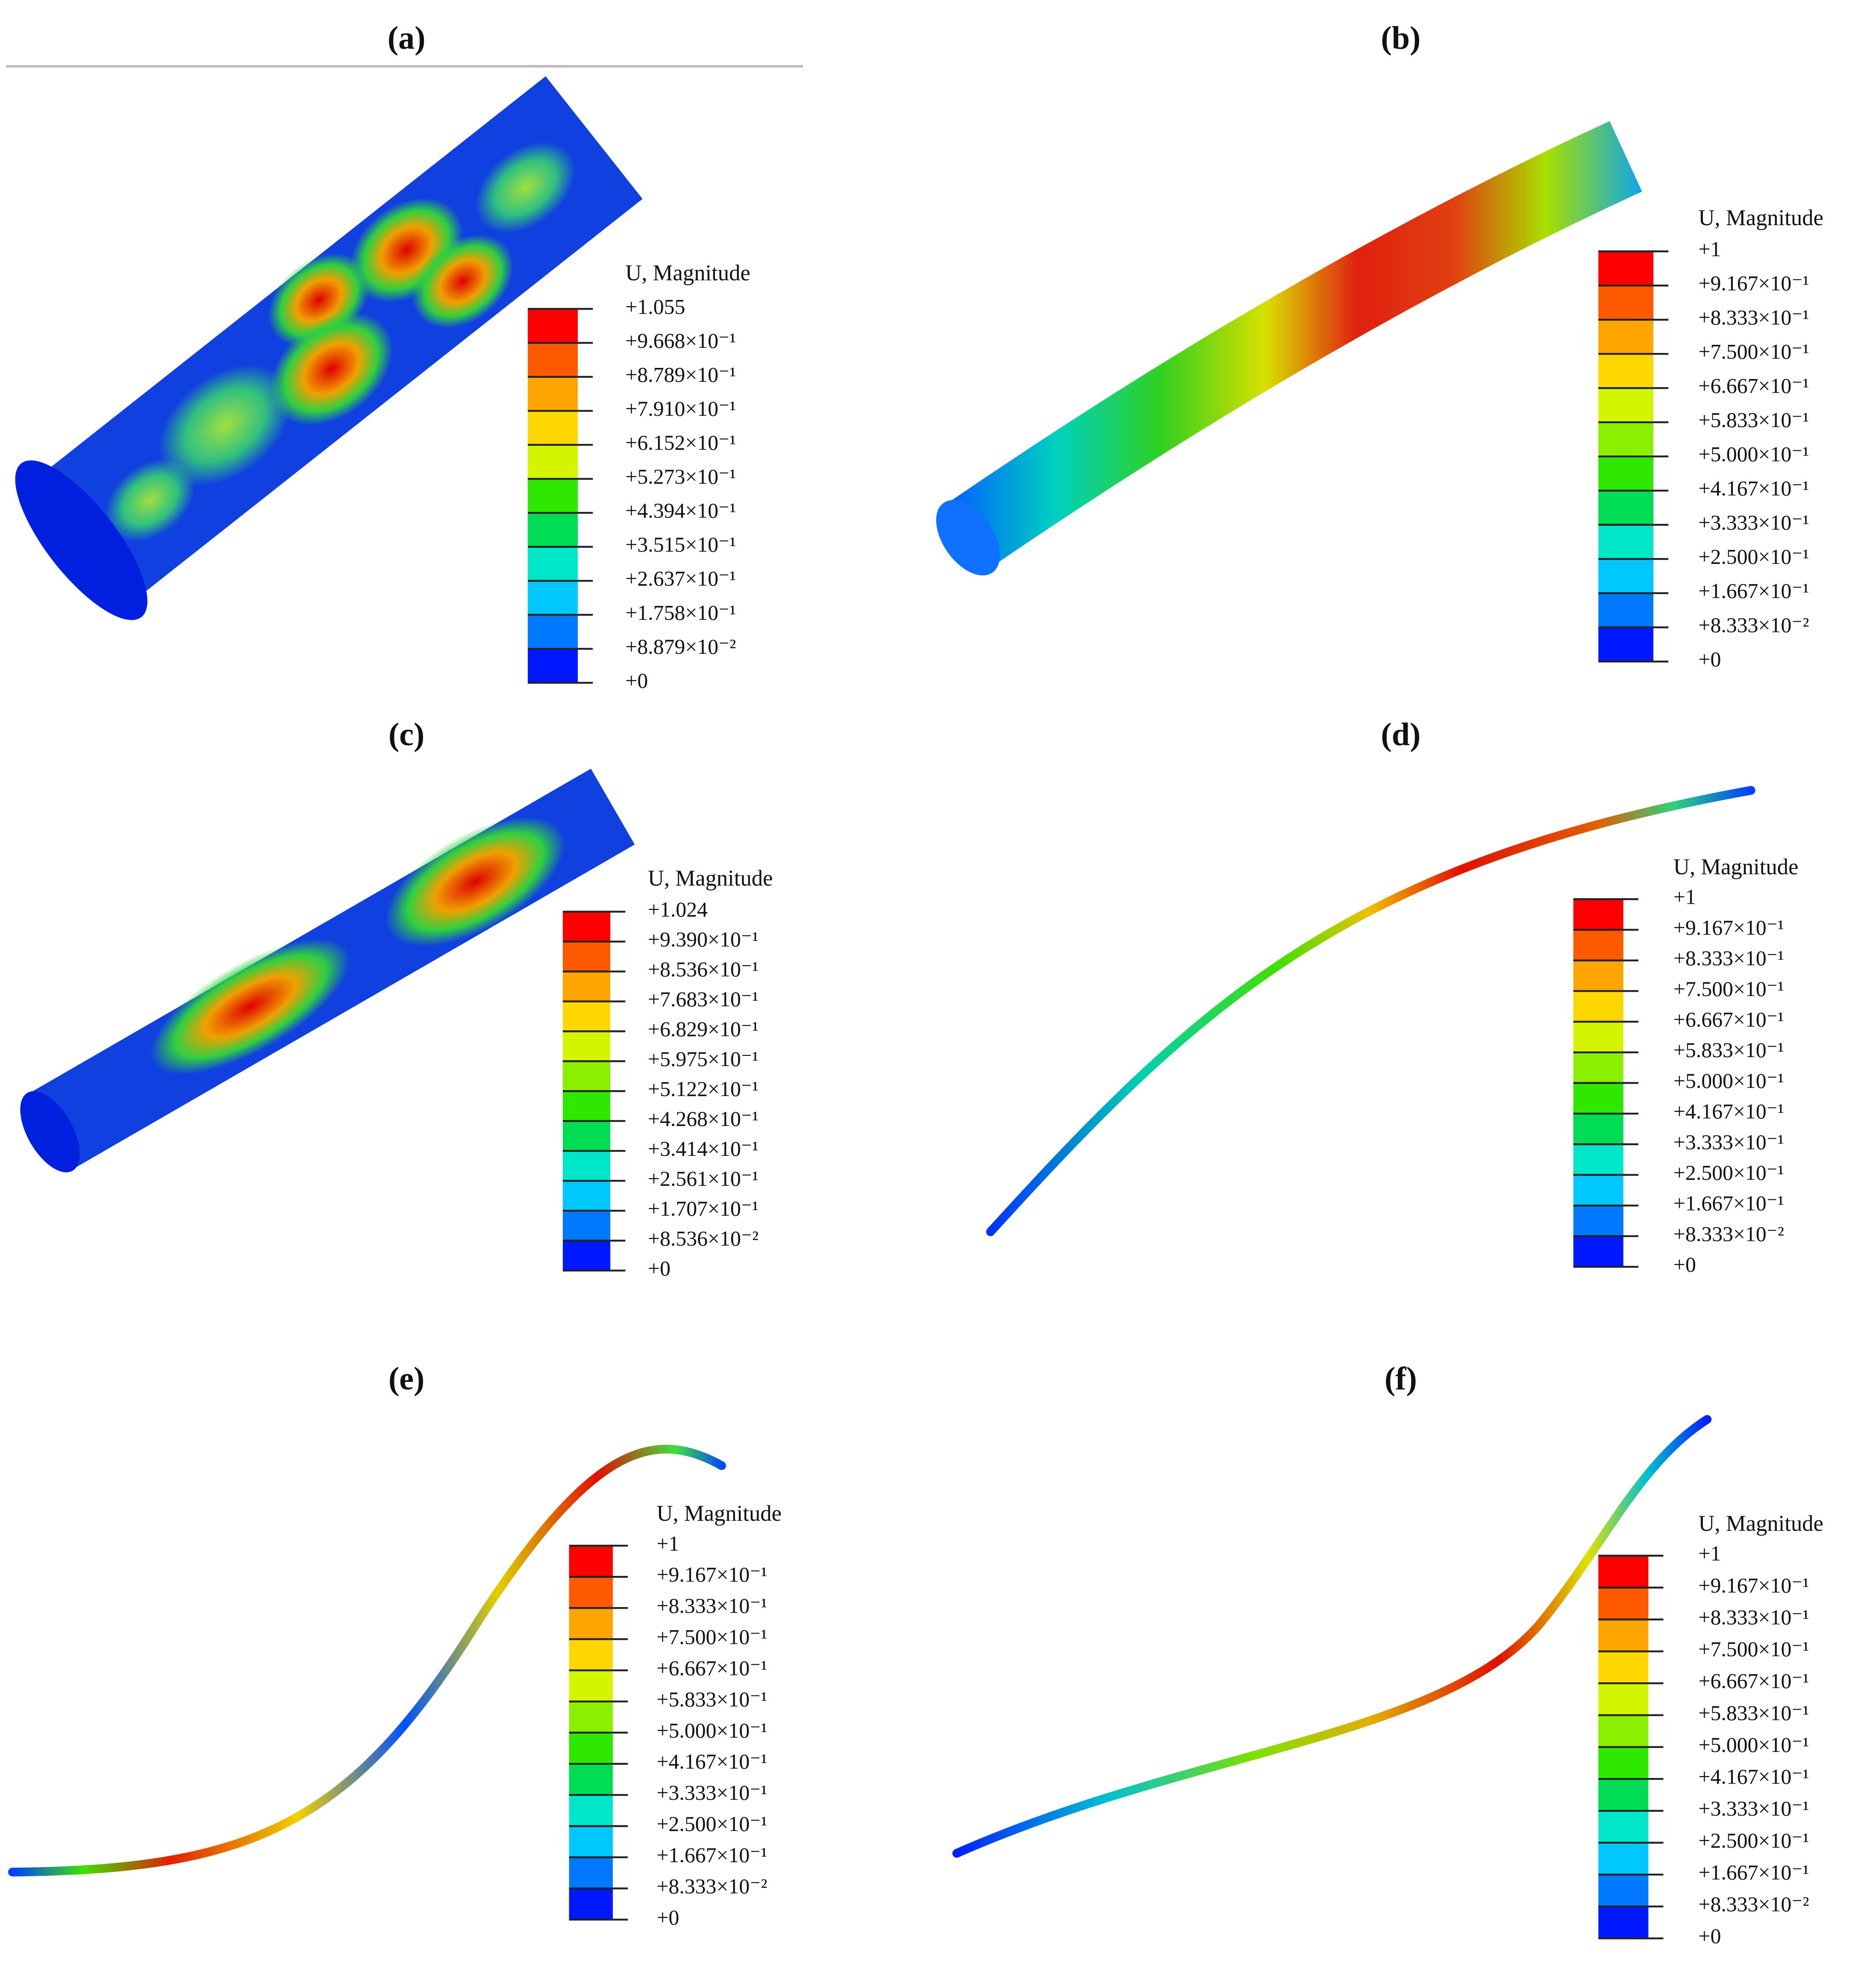  Describe the element at coordinates (1754, 1808) in the screenshot. I see `tick-label: +3.333×10⁻¹` at that location.